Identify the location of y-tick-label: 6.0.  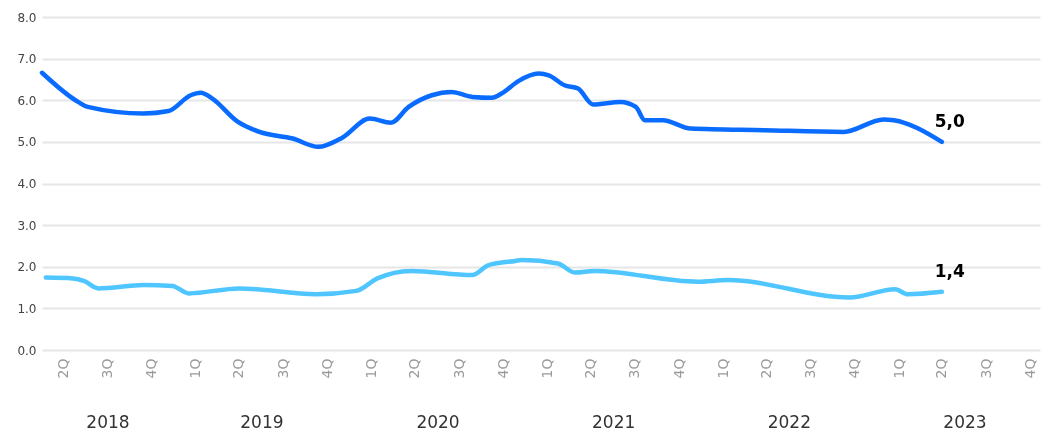
(27, 100).